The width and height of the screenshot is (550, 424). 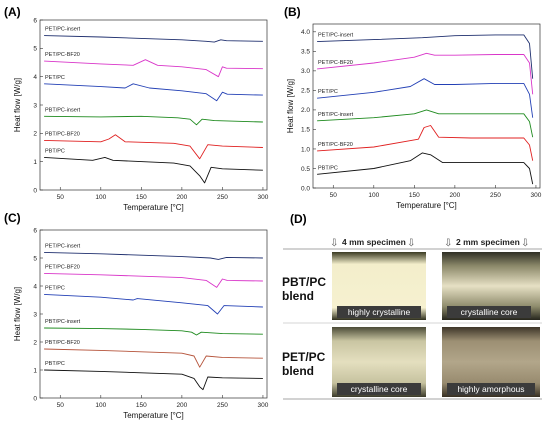 I want to click on caption-pbt-2mm: crystalline core, so click(x=489, y=312).